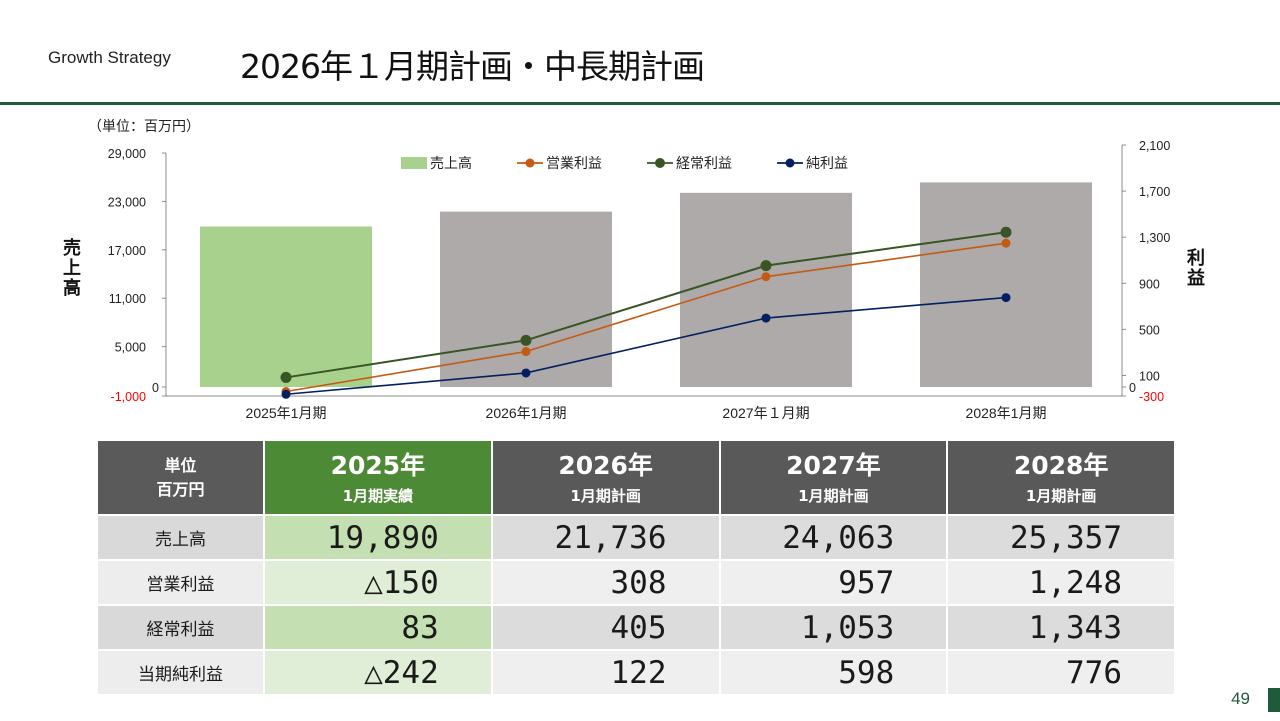 This screenshot has height=721, width=1280. I want to click on table-cell: 776, so click(1061, 672).